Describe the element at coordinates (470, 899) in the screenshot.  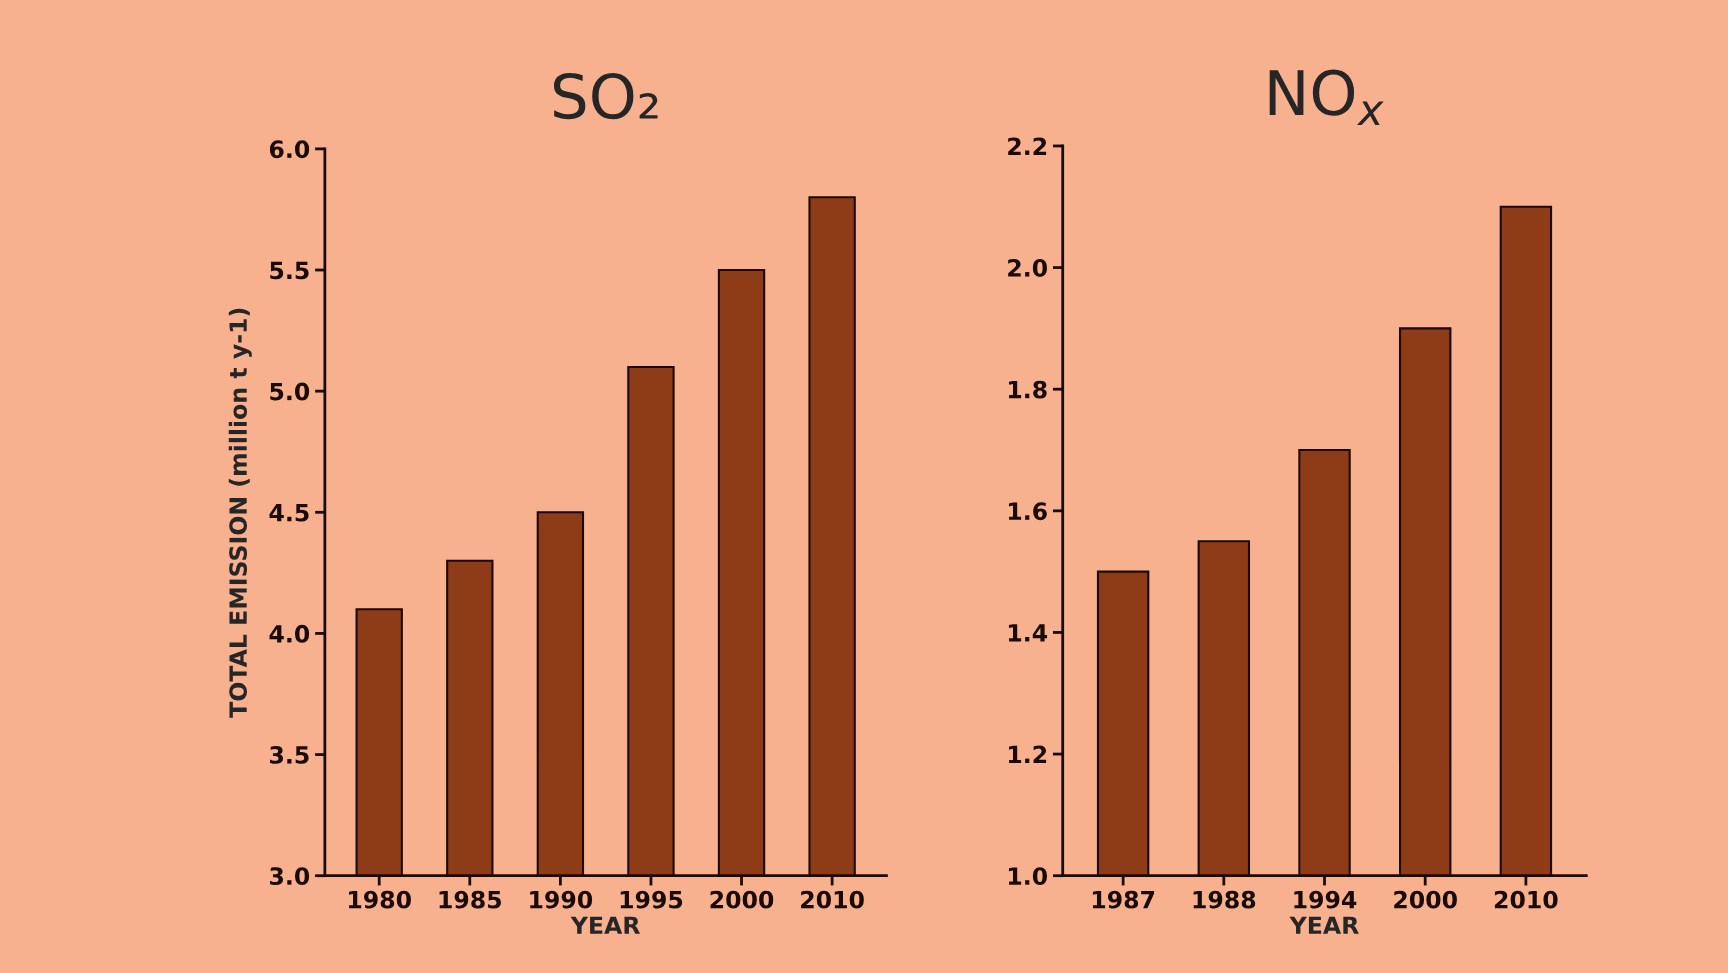
I see `x-tick-label: 1985` at that location.